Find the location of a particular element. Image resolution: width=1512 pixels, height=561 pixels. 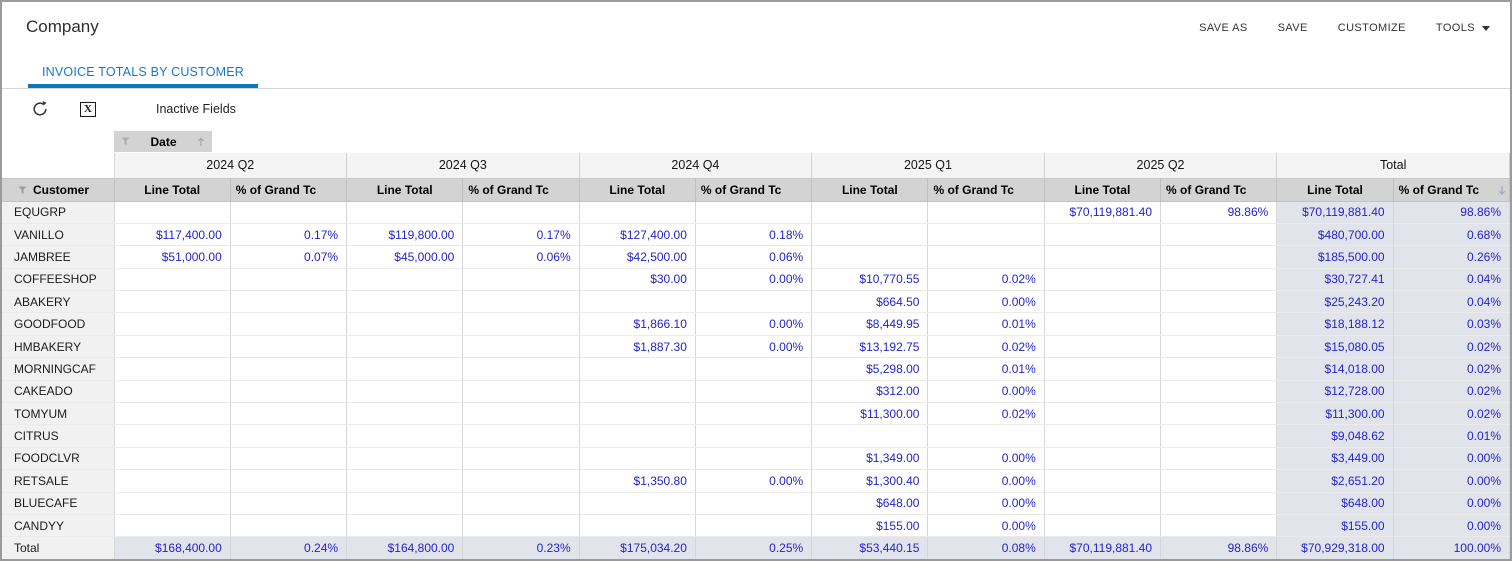

export-excel-icon is located at coordinates (88, 109).